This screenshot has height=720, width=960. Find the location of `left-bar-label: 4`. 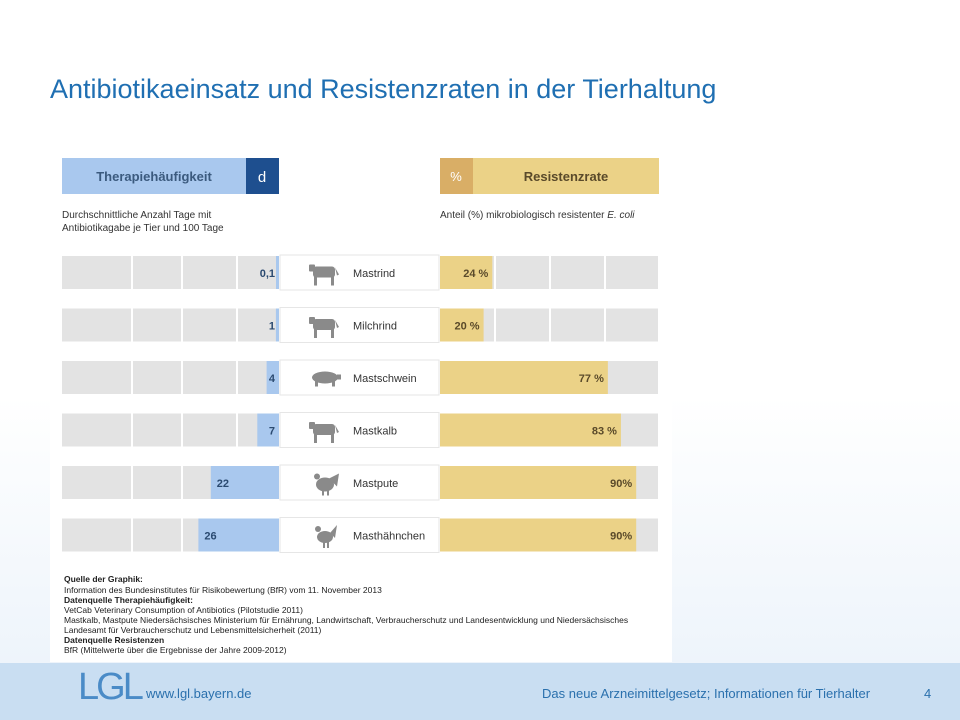

left-bar-label: 4 is located at coordinates (272, 379).